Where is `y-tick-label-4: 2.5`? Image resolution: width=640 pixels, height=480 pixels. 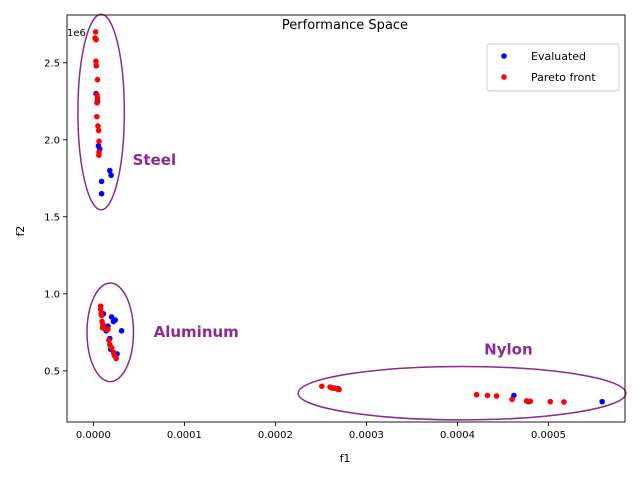
y-tick-label-4: 2.5 is located at coordinates (52, 63).